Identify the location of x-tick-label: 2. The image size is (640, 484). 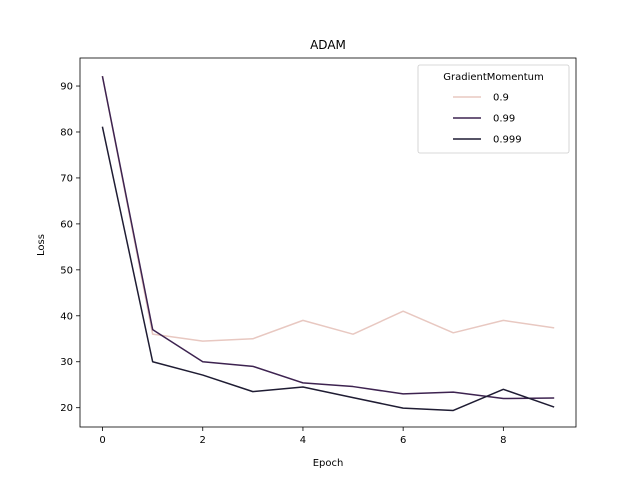
(203, 440).